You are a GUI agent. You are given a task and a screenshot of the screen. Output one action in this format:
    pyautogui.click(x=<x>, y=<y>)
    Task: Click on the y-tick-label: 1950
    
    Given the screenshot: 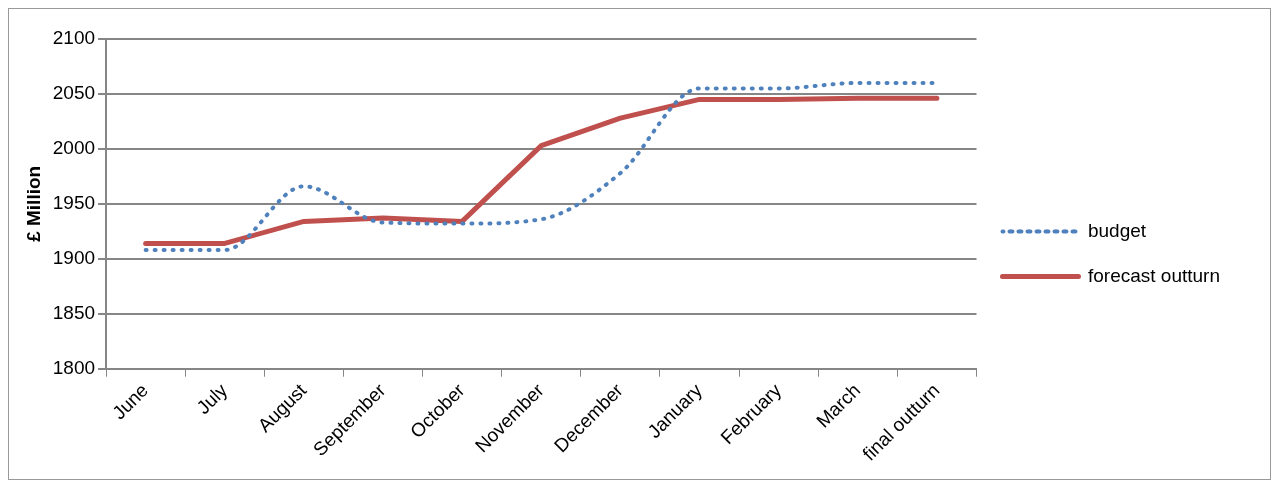 What is the action you would take?
    pyautogui.click(x=74, y=203)
    